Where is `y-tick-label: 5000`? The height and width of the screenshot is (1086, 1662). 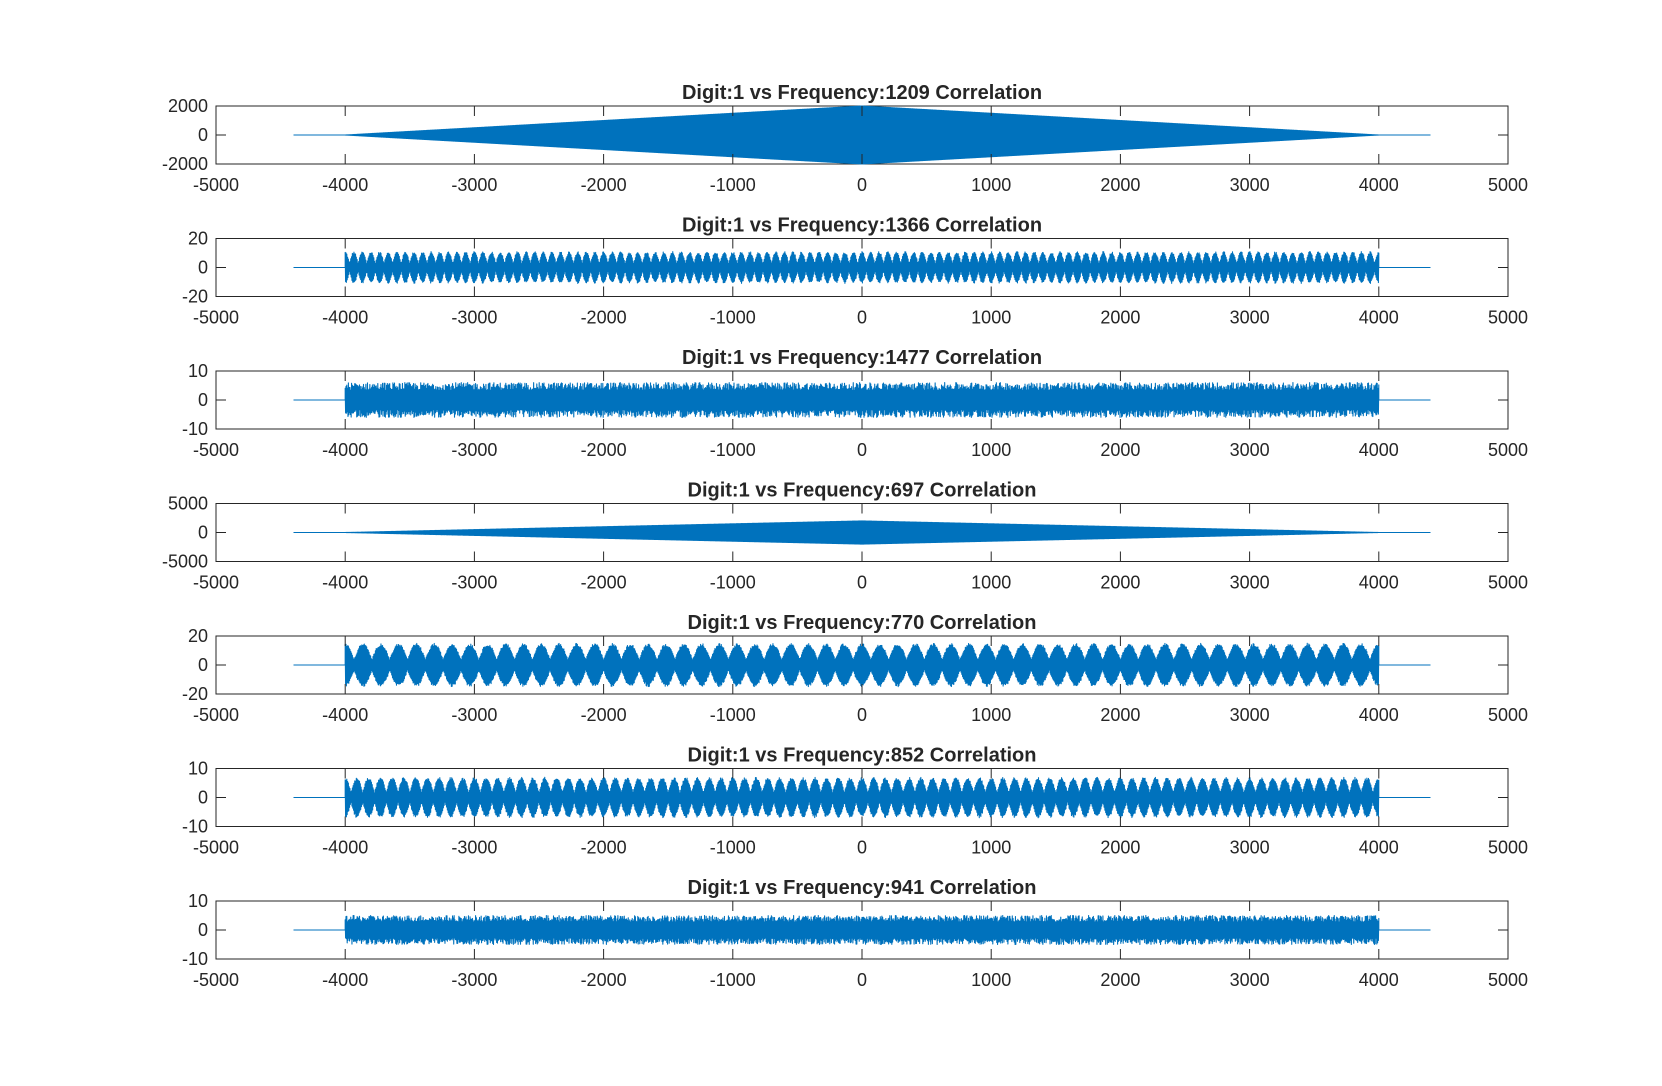
y-tick-label: 5000 is located at coordinates (188, 504).